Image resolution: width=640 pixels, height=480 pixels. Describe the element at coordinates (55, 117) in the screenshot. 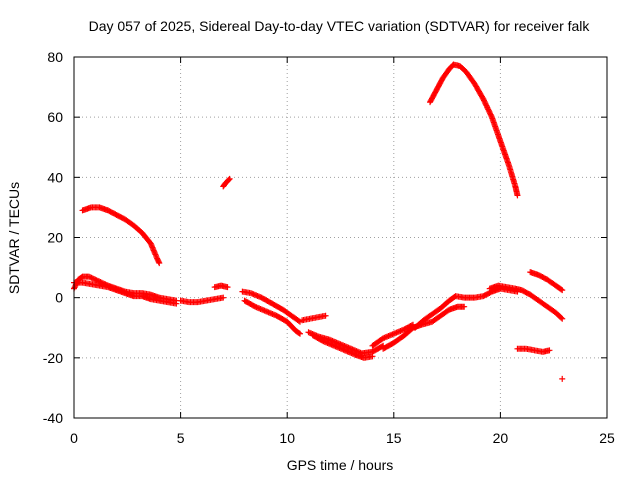

I see `y-tick-label: 60` at that location.